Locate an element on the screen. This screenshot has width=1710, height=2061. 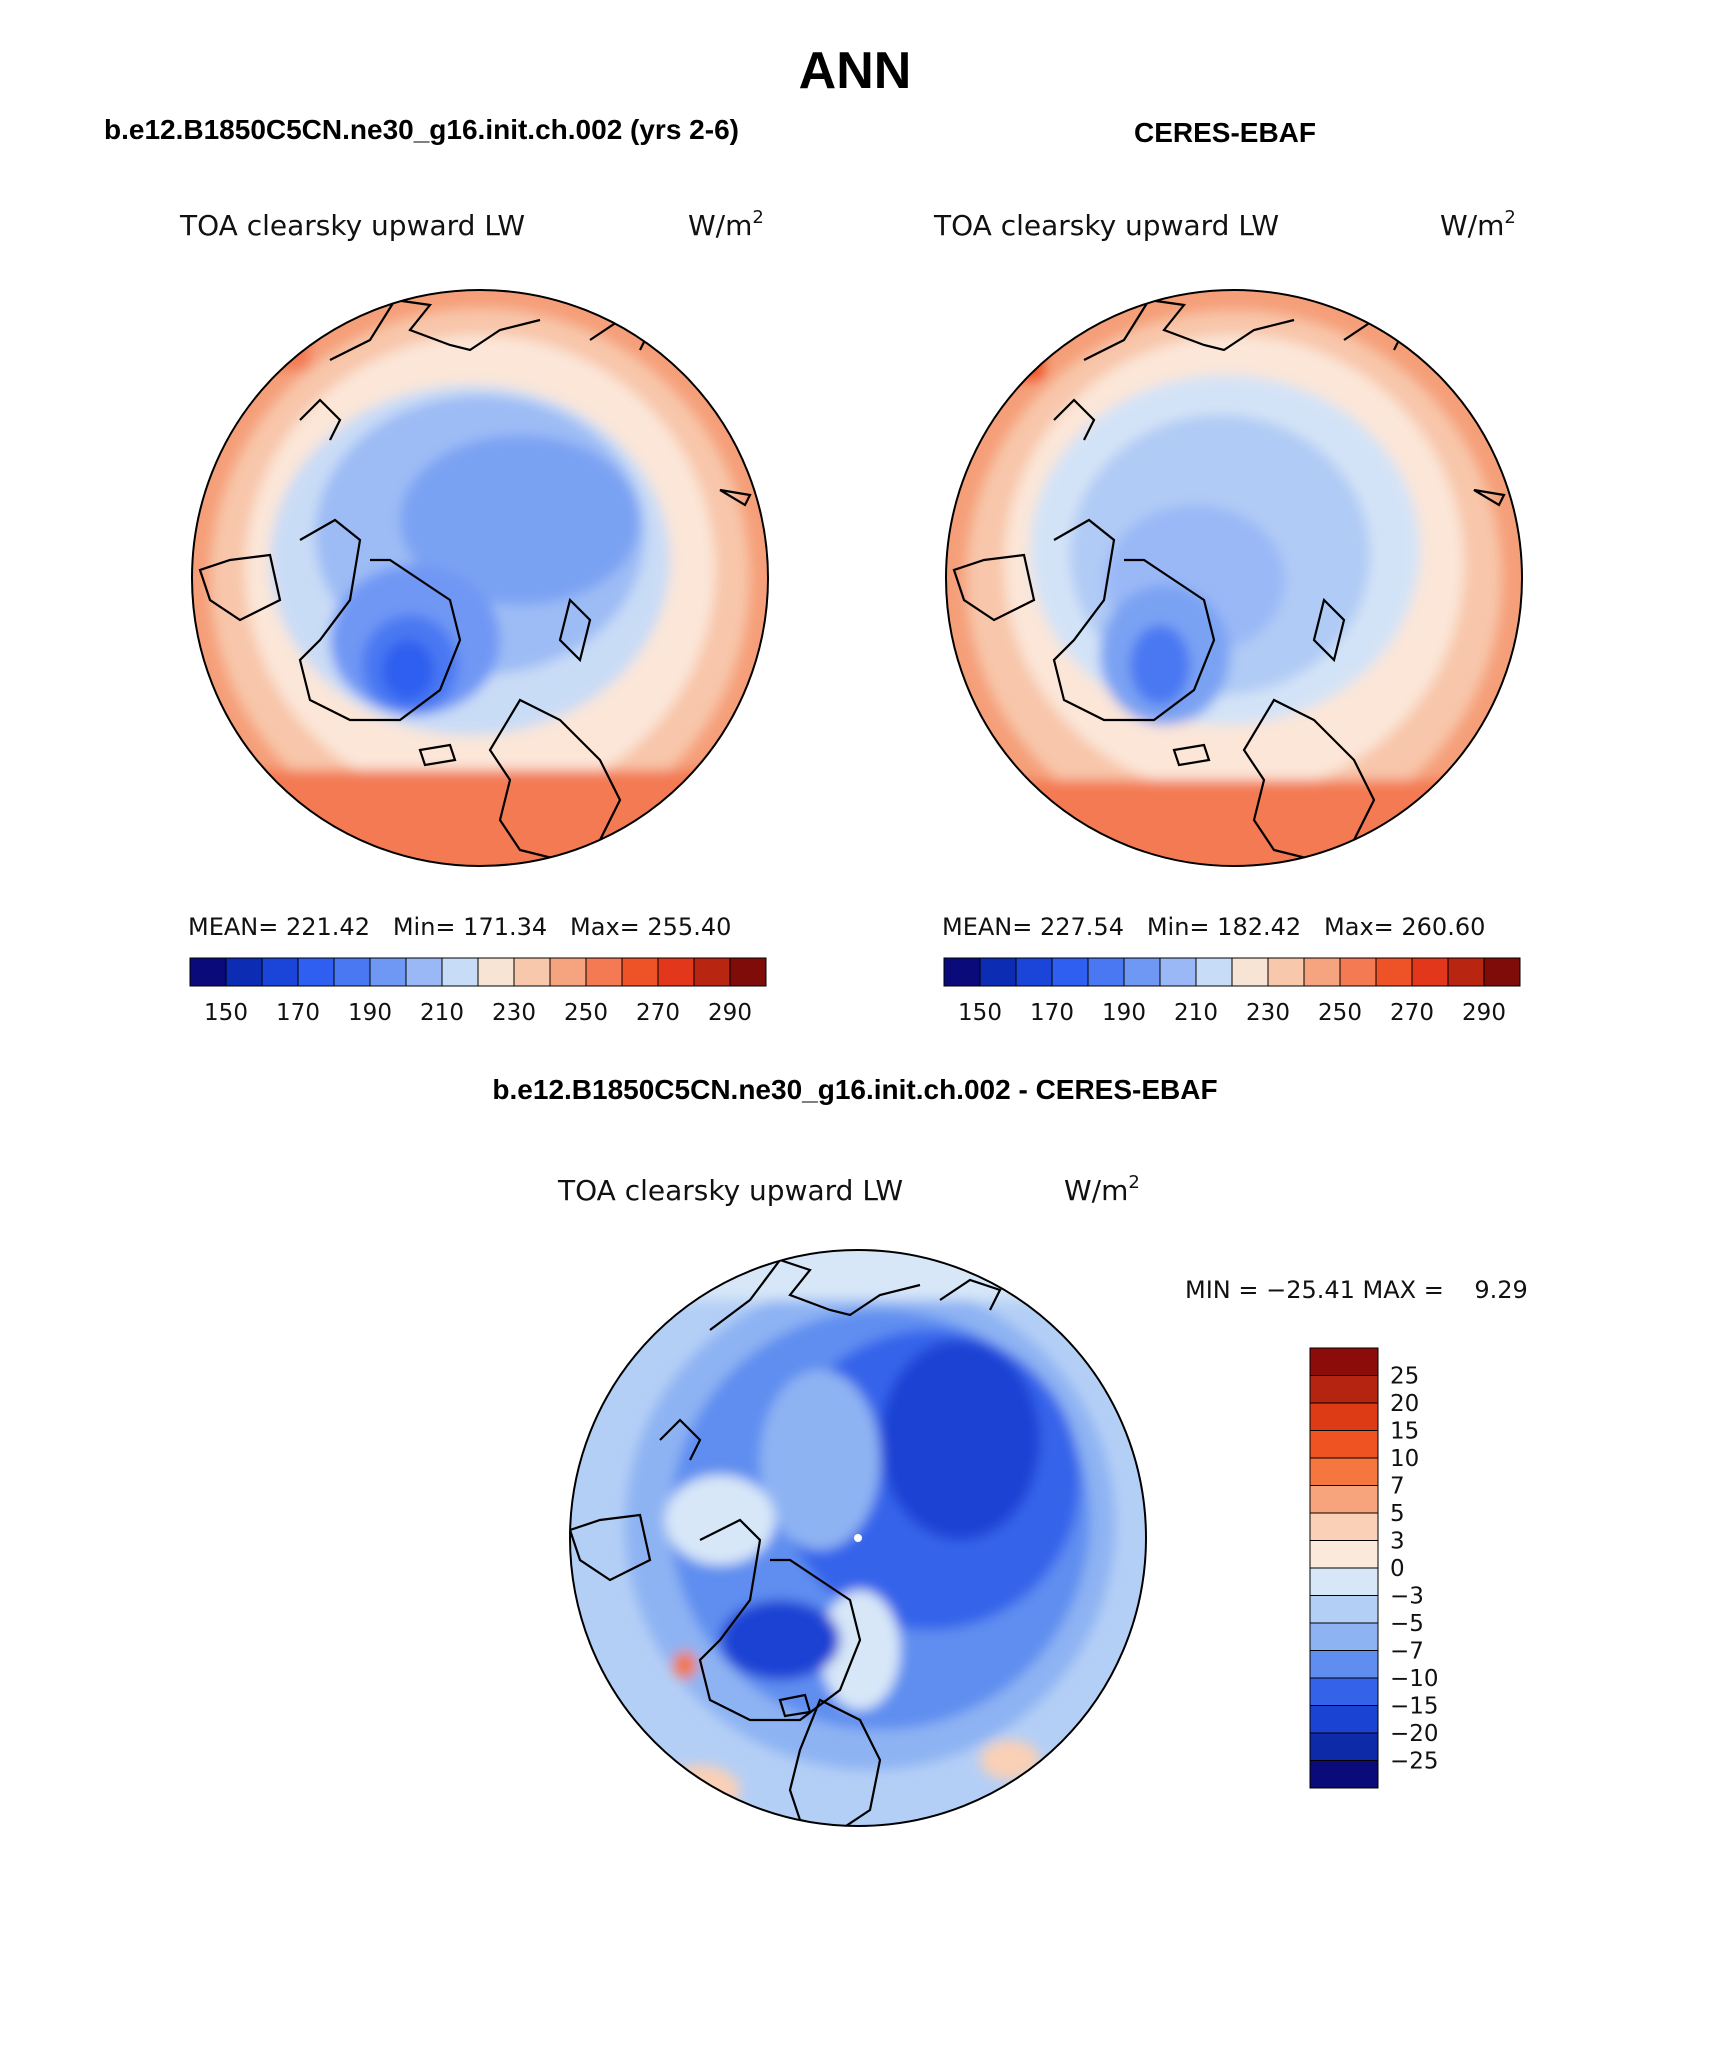
diff-contour-fill is located at coordinates (858, 1538).